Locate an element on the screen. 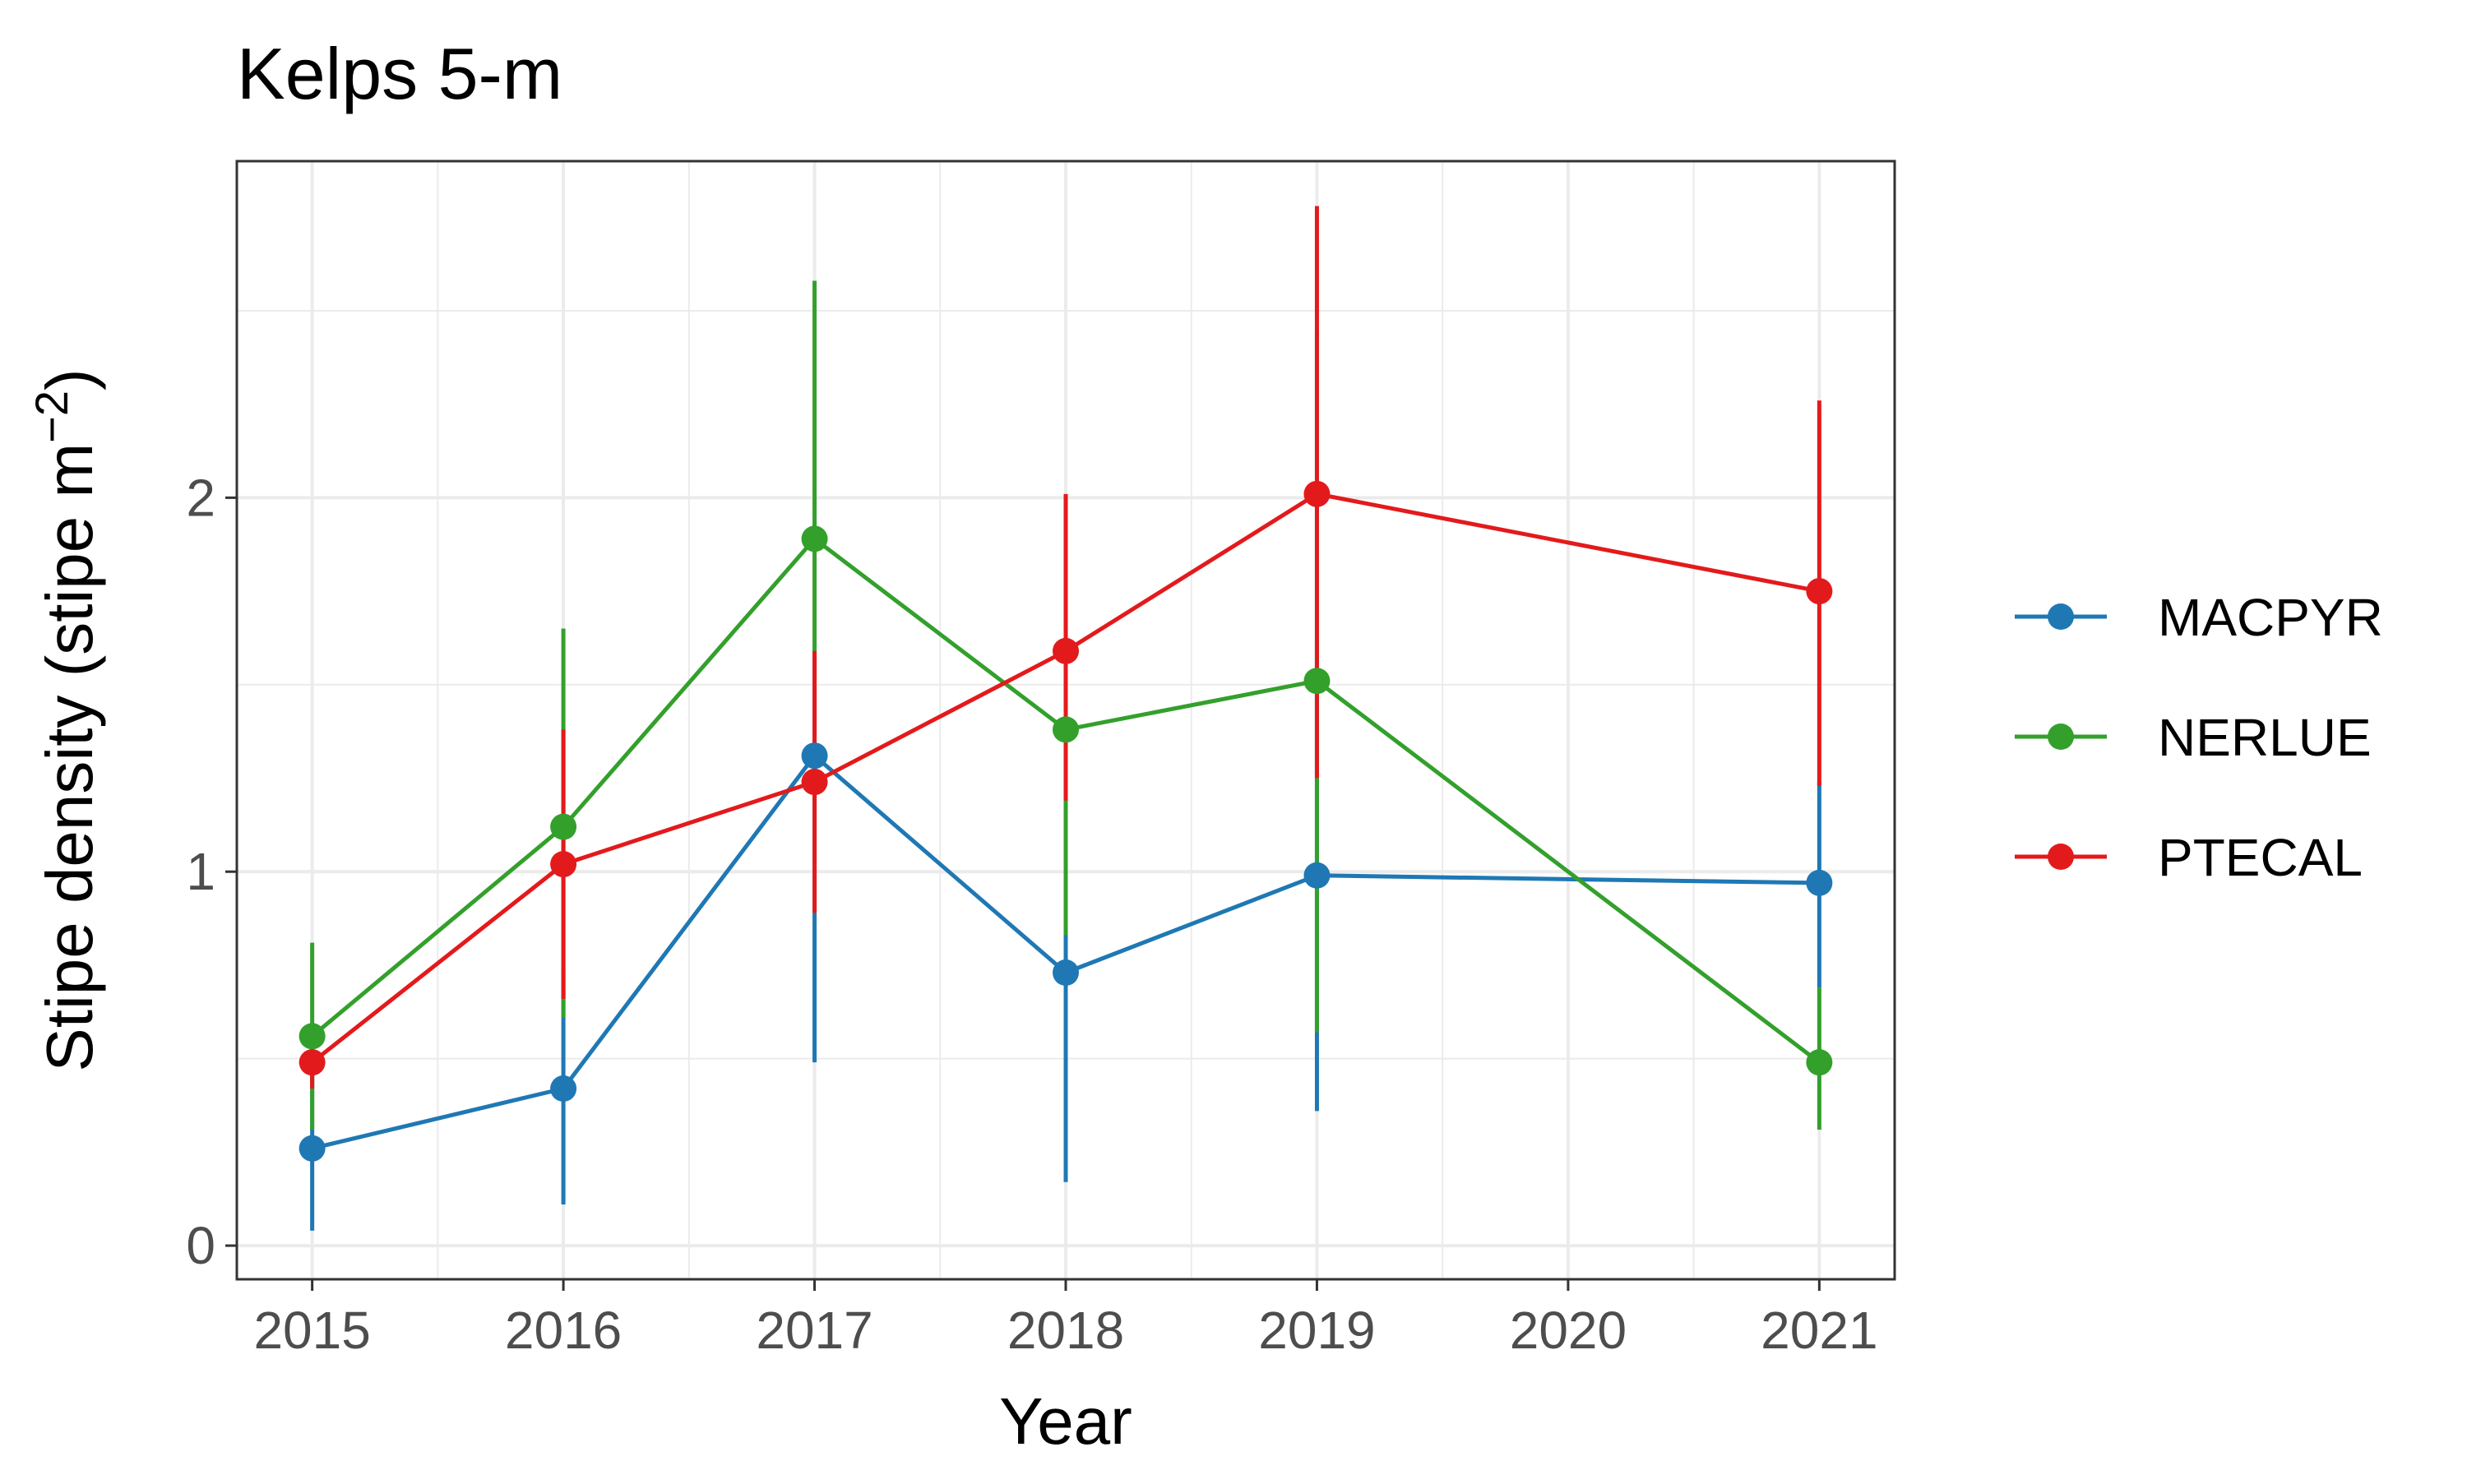 This screenshot has height=1484, width=2467. y-axis-title: Stipe density (stipe m−2) is located at coordinates (65, 719).